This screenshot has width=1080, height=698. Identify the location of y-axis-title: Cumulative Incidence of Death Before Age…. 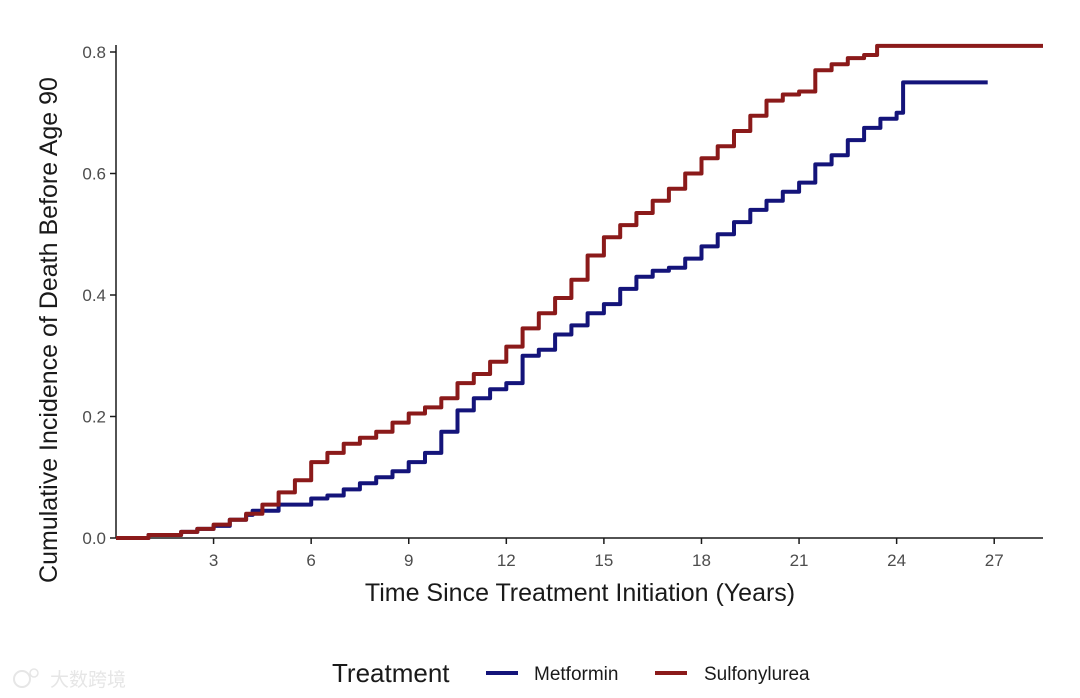
(49, 330).